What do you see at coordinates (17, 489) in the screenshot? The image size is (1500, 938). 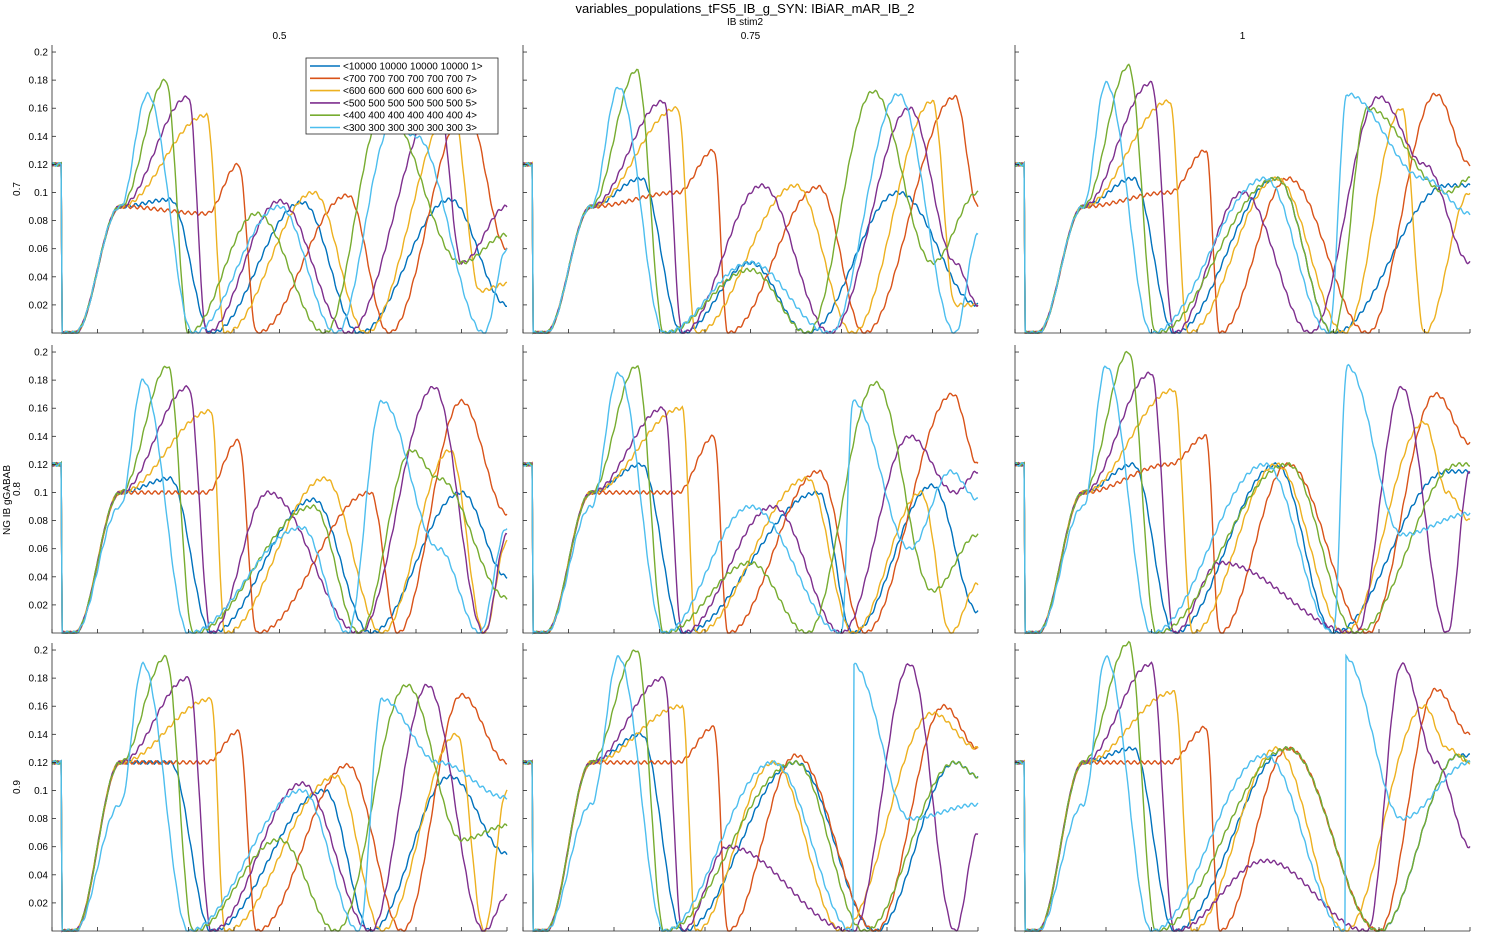 I see `row-value-label: 0.8` at bounding box center [17, 489].